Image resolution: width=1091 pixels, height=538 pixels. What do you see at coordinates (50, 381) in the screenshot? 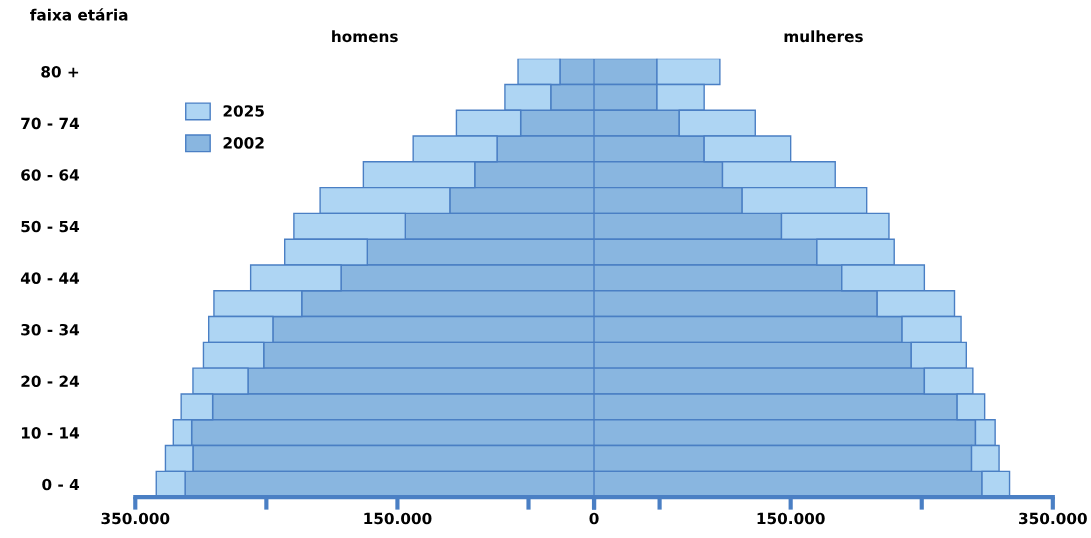
I see `y-tick-label: 20 - 24` at bounding box center [50, 381].